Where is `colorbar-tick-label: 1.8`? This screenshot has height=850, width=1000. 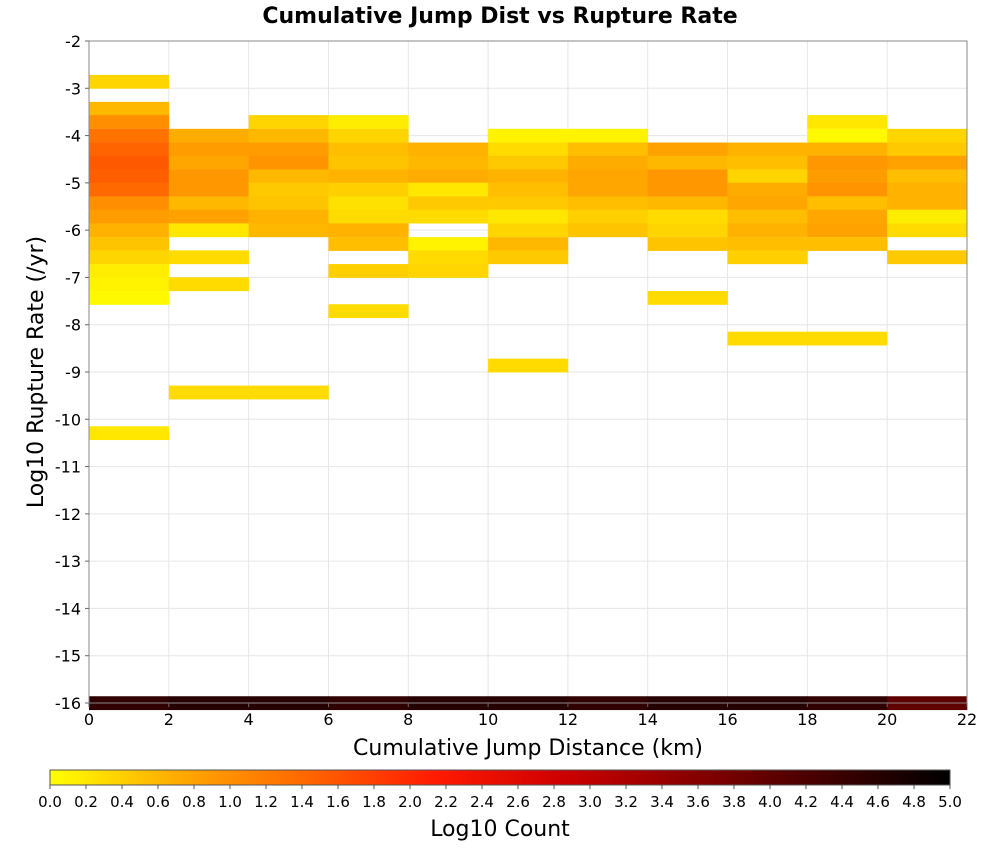 colorbar-tick-label: 1.8 is located at coordinates (374, 802).